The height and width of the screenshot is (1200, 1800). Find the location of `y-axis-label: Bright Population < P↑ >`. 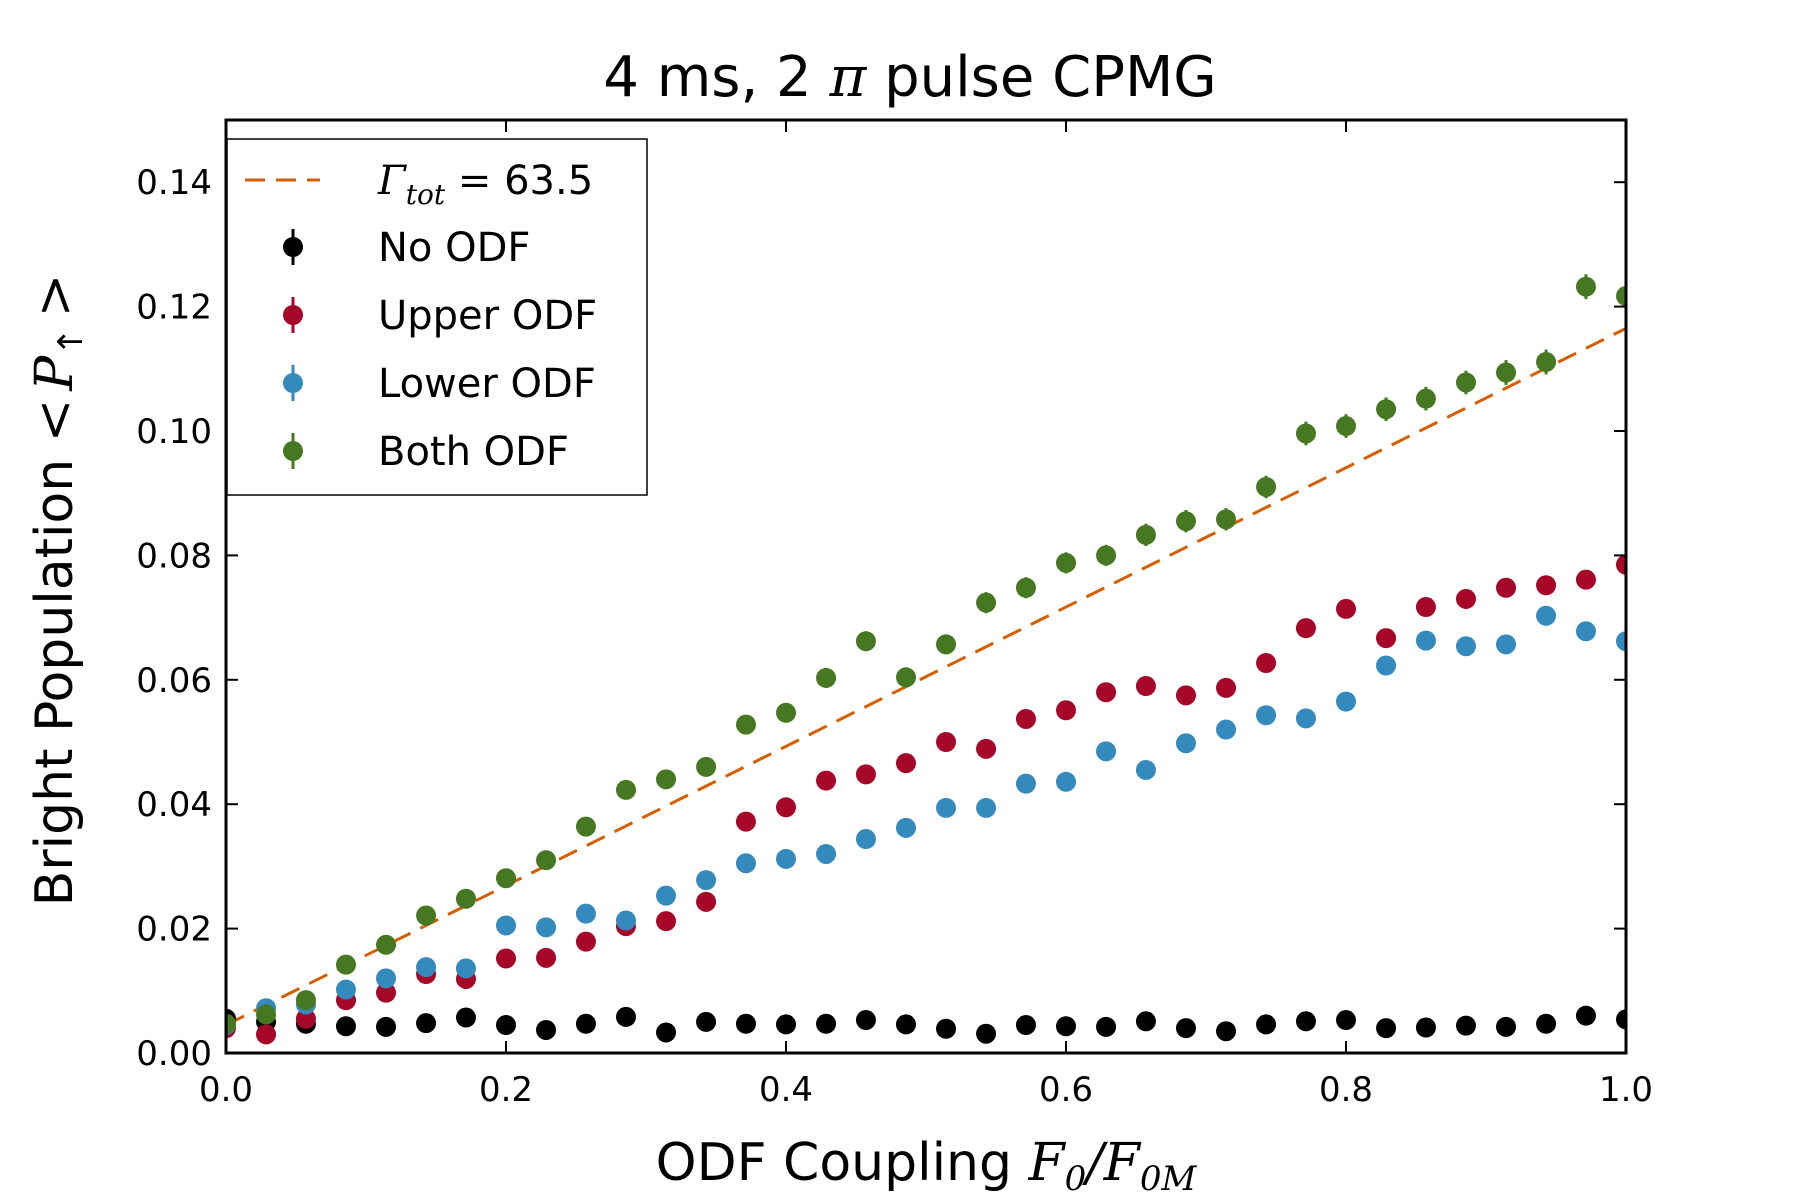

y-axis-label: Bright Population < P↑ > is located at coordinates (58, 590).